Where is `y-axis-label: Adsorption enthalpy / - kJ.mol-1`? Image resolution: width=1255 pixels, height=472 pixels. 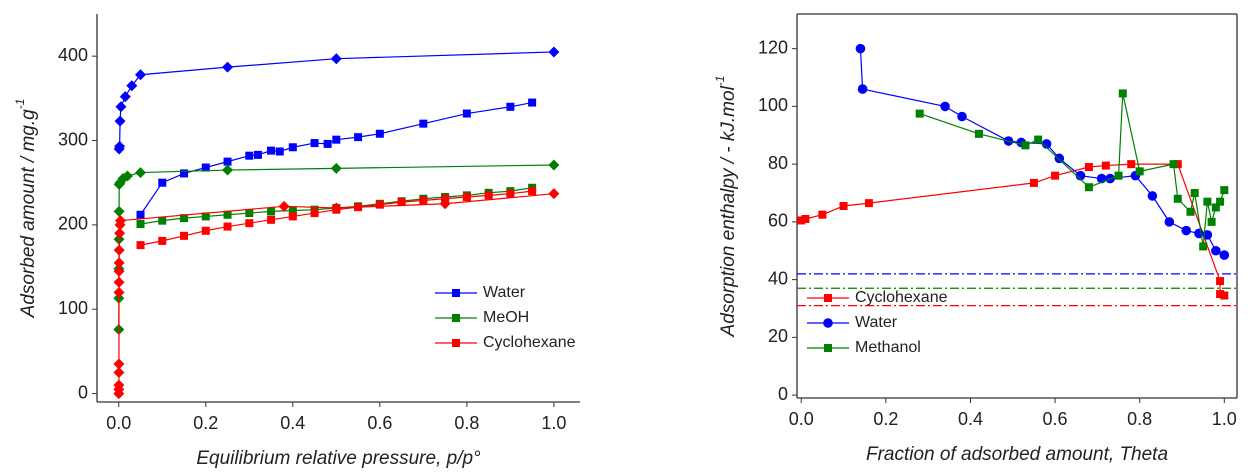 y-axis-label: Adsorption enthalpy / - kJ.mol-1 is located at coordinates (726, 207).